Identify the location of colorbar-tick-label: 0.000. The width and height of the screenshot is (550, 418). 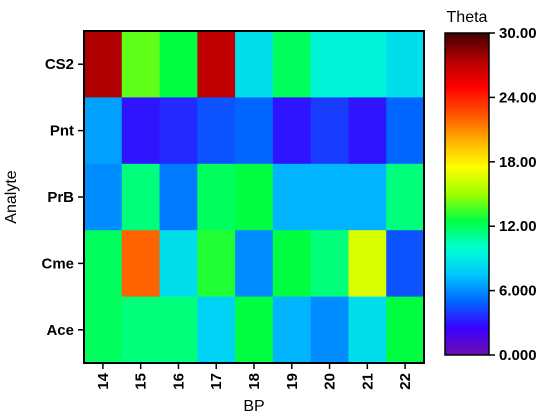
(518, 355).